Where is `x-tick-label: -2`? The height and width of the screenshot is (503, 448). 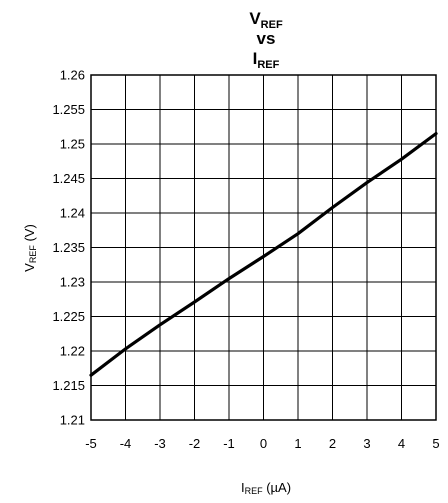 x-tick-label: -2 is located at coordinates (195, 443).